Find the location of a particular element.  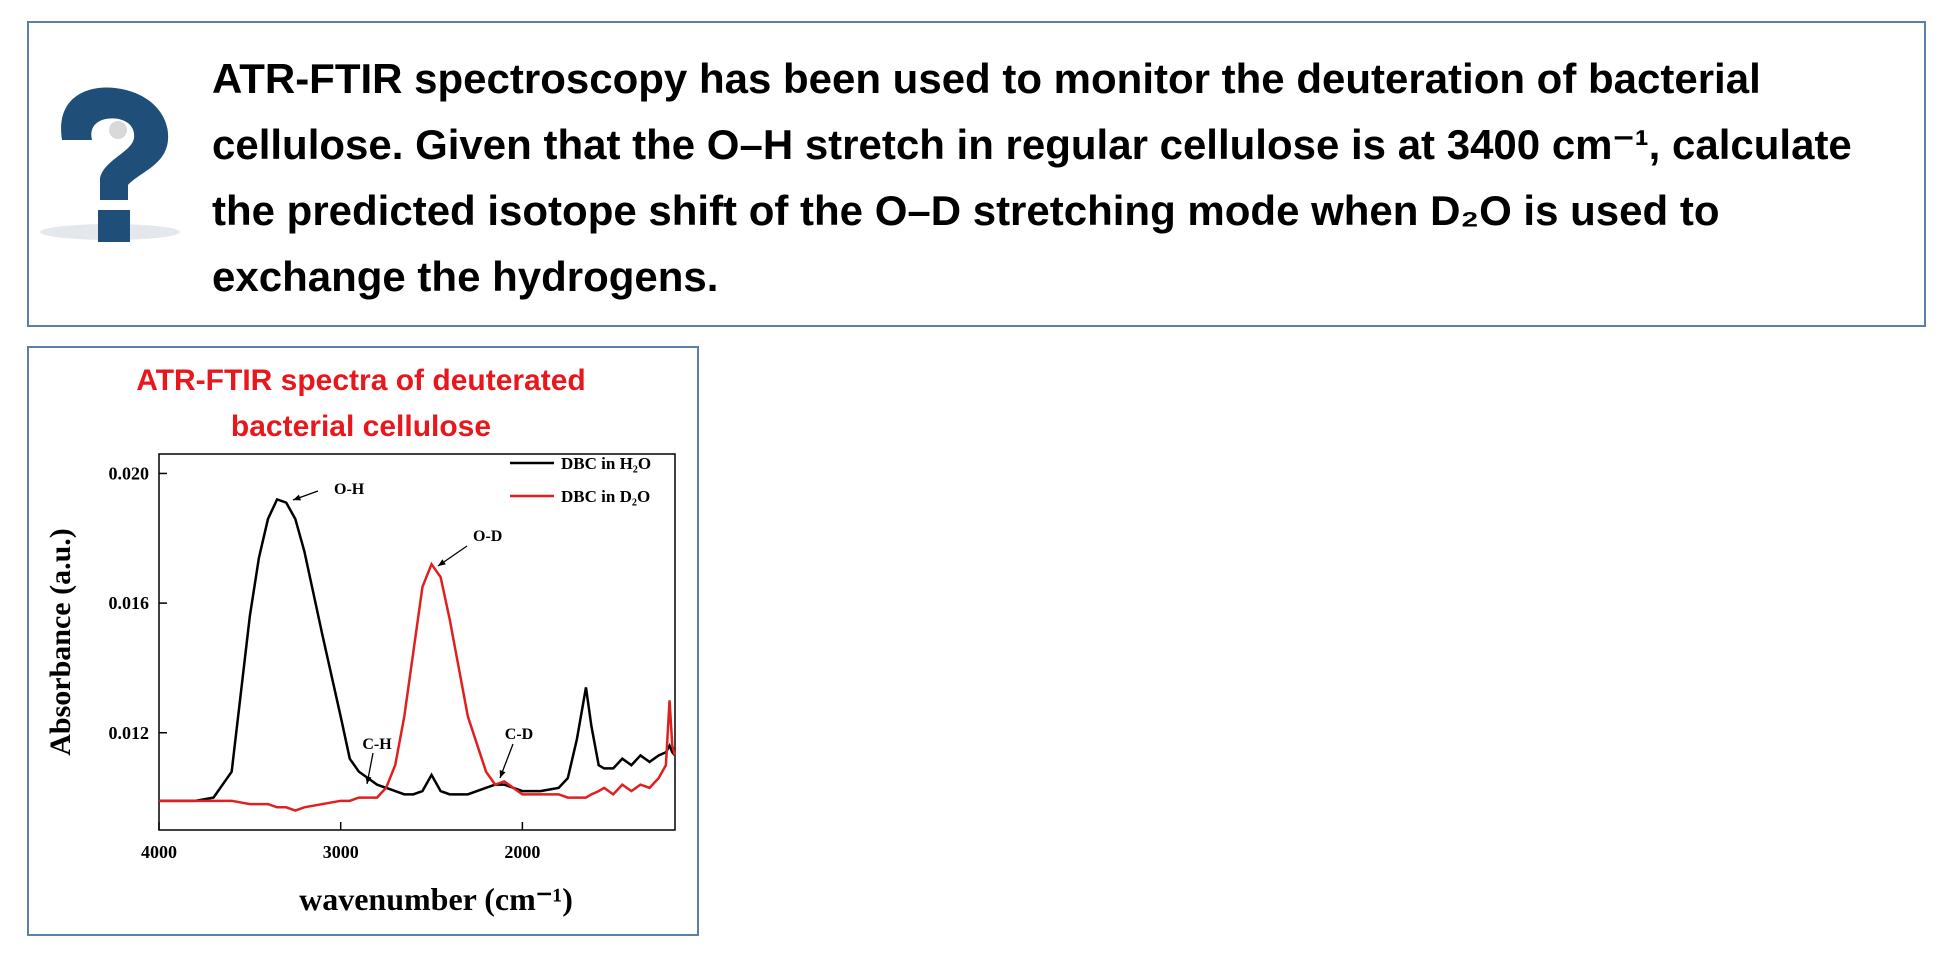

x-axis-label: wavenumber (cm⁻¹) is located at coordinates (436, 899).